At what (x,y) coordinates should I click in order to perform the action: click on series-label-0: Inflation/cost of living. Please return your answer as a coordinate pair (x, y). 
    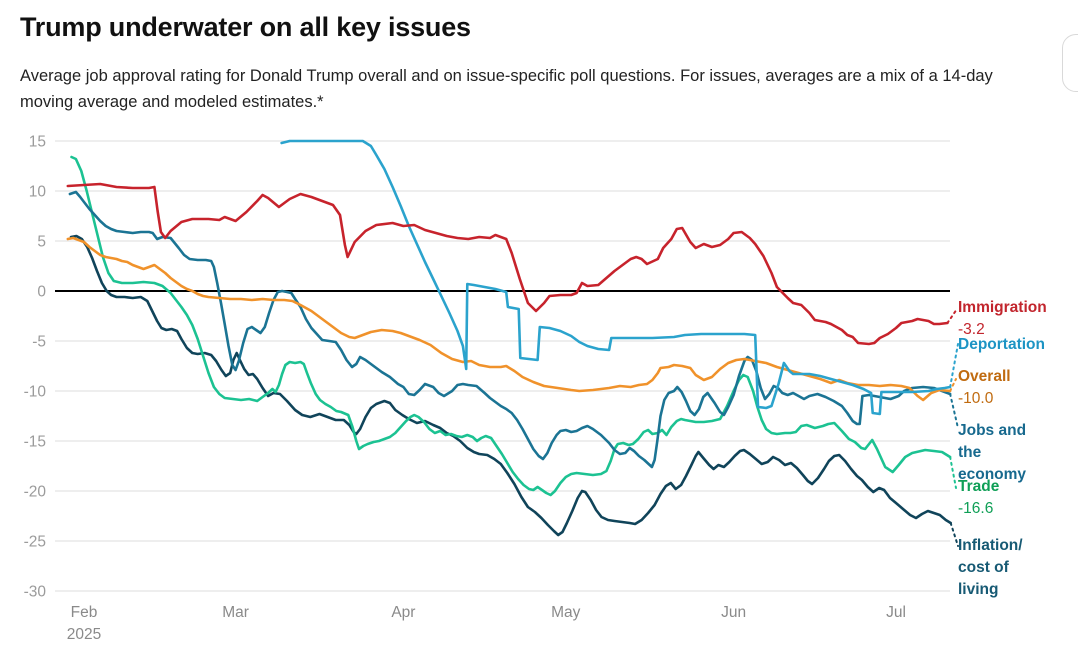
    Looking at the image, I should click on (1018, 568).